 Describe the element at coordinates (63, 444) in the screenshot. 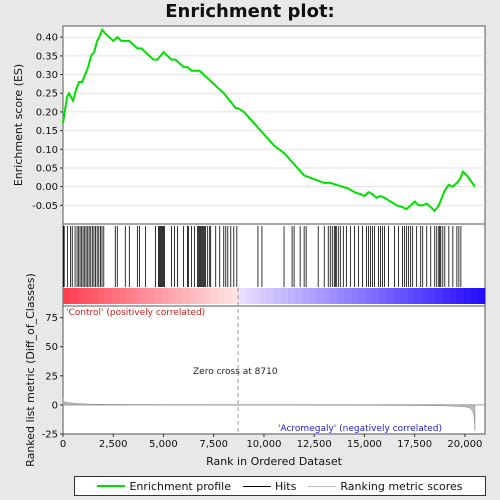

I see `x-tick-label: 0` at that location.